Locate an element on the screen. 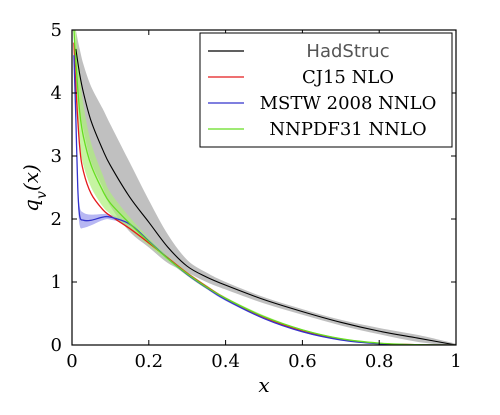  x-tick-label: 0.8 is located at coordinates (379, 361).